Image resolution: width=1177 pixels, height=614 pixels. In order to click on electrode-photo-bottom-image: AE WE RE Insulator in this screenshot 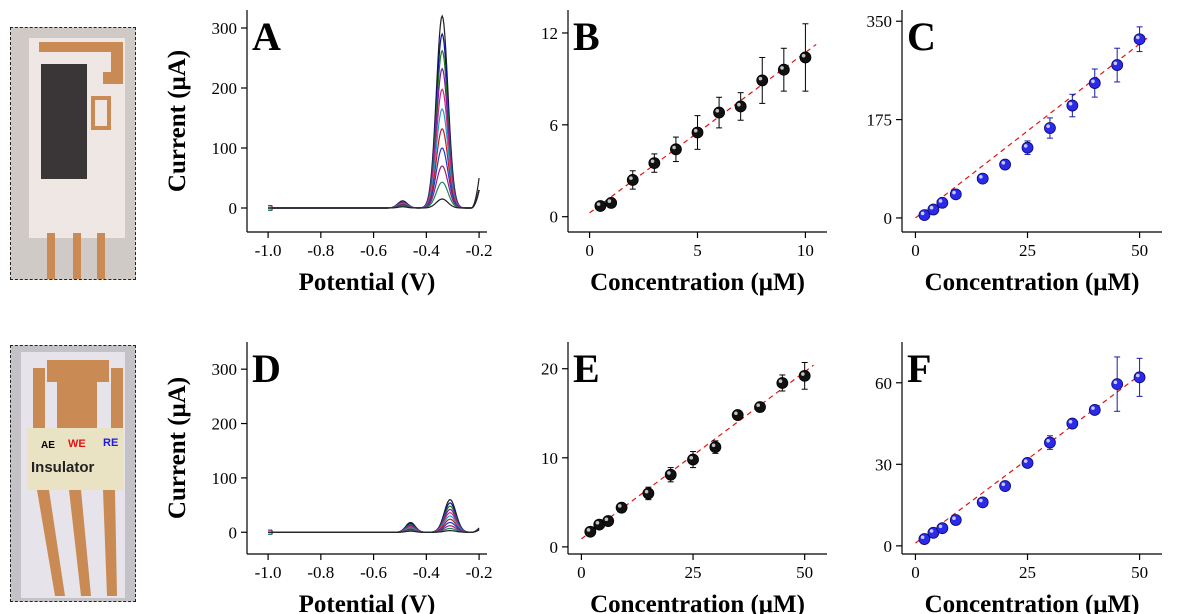, I will do `click(73, 473)`.